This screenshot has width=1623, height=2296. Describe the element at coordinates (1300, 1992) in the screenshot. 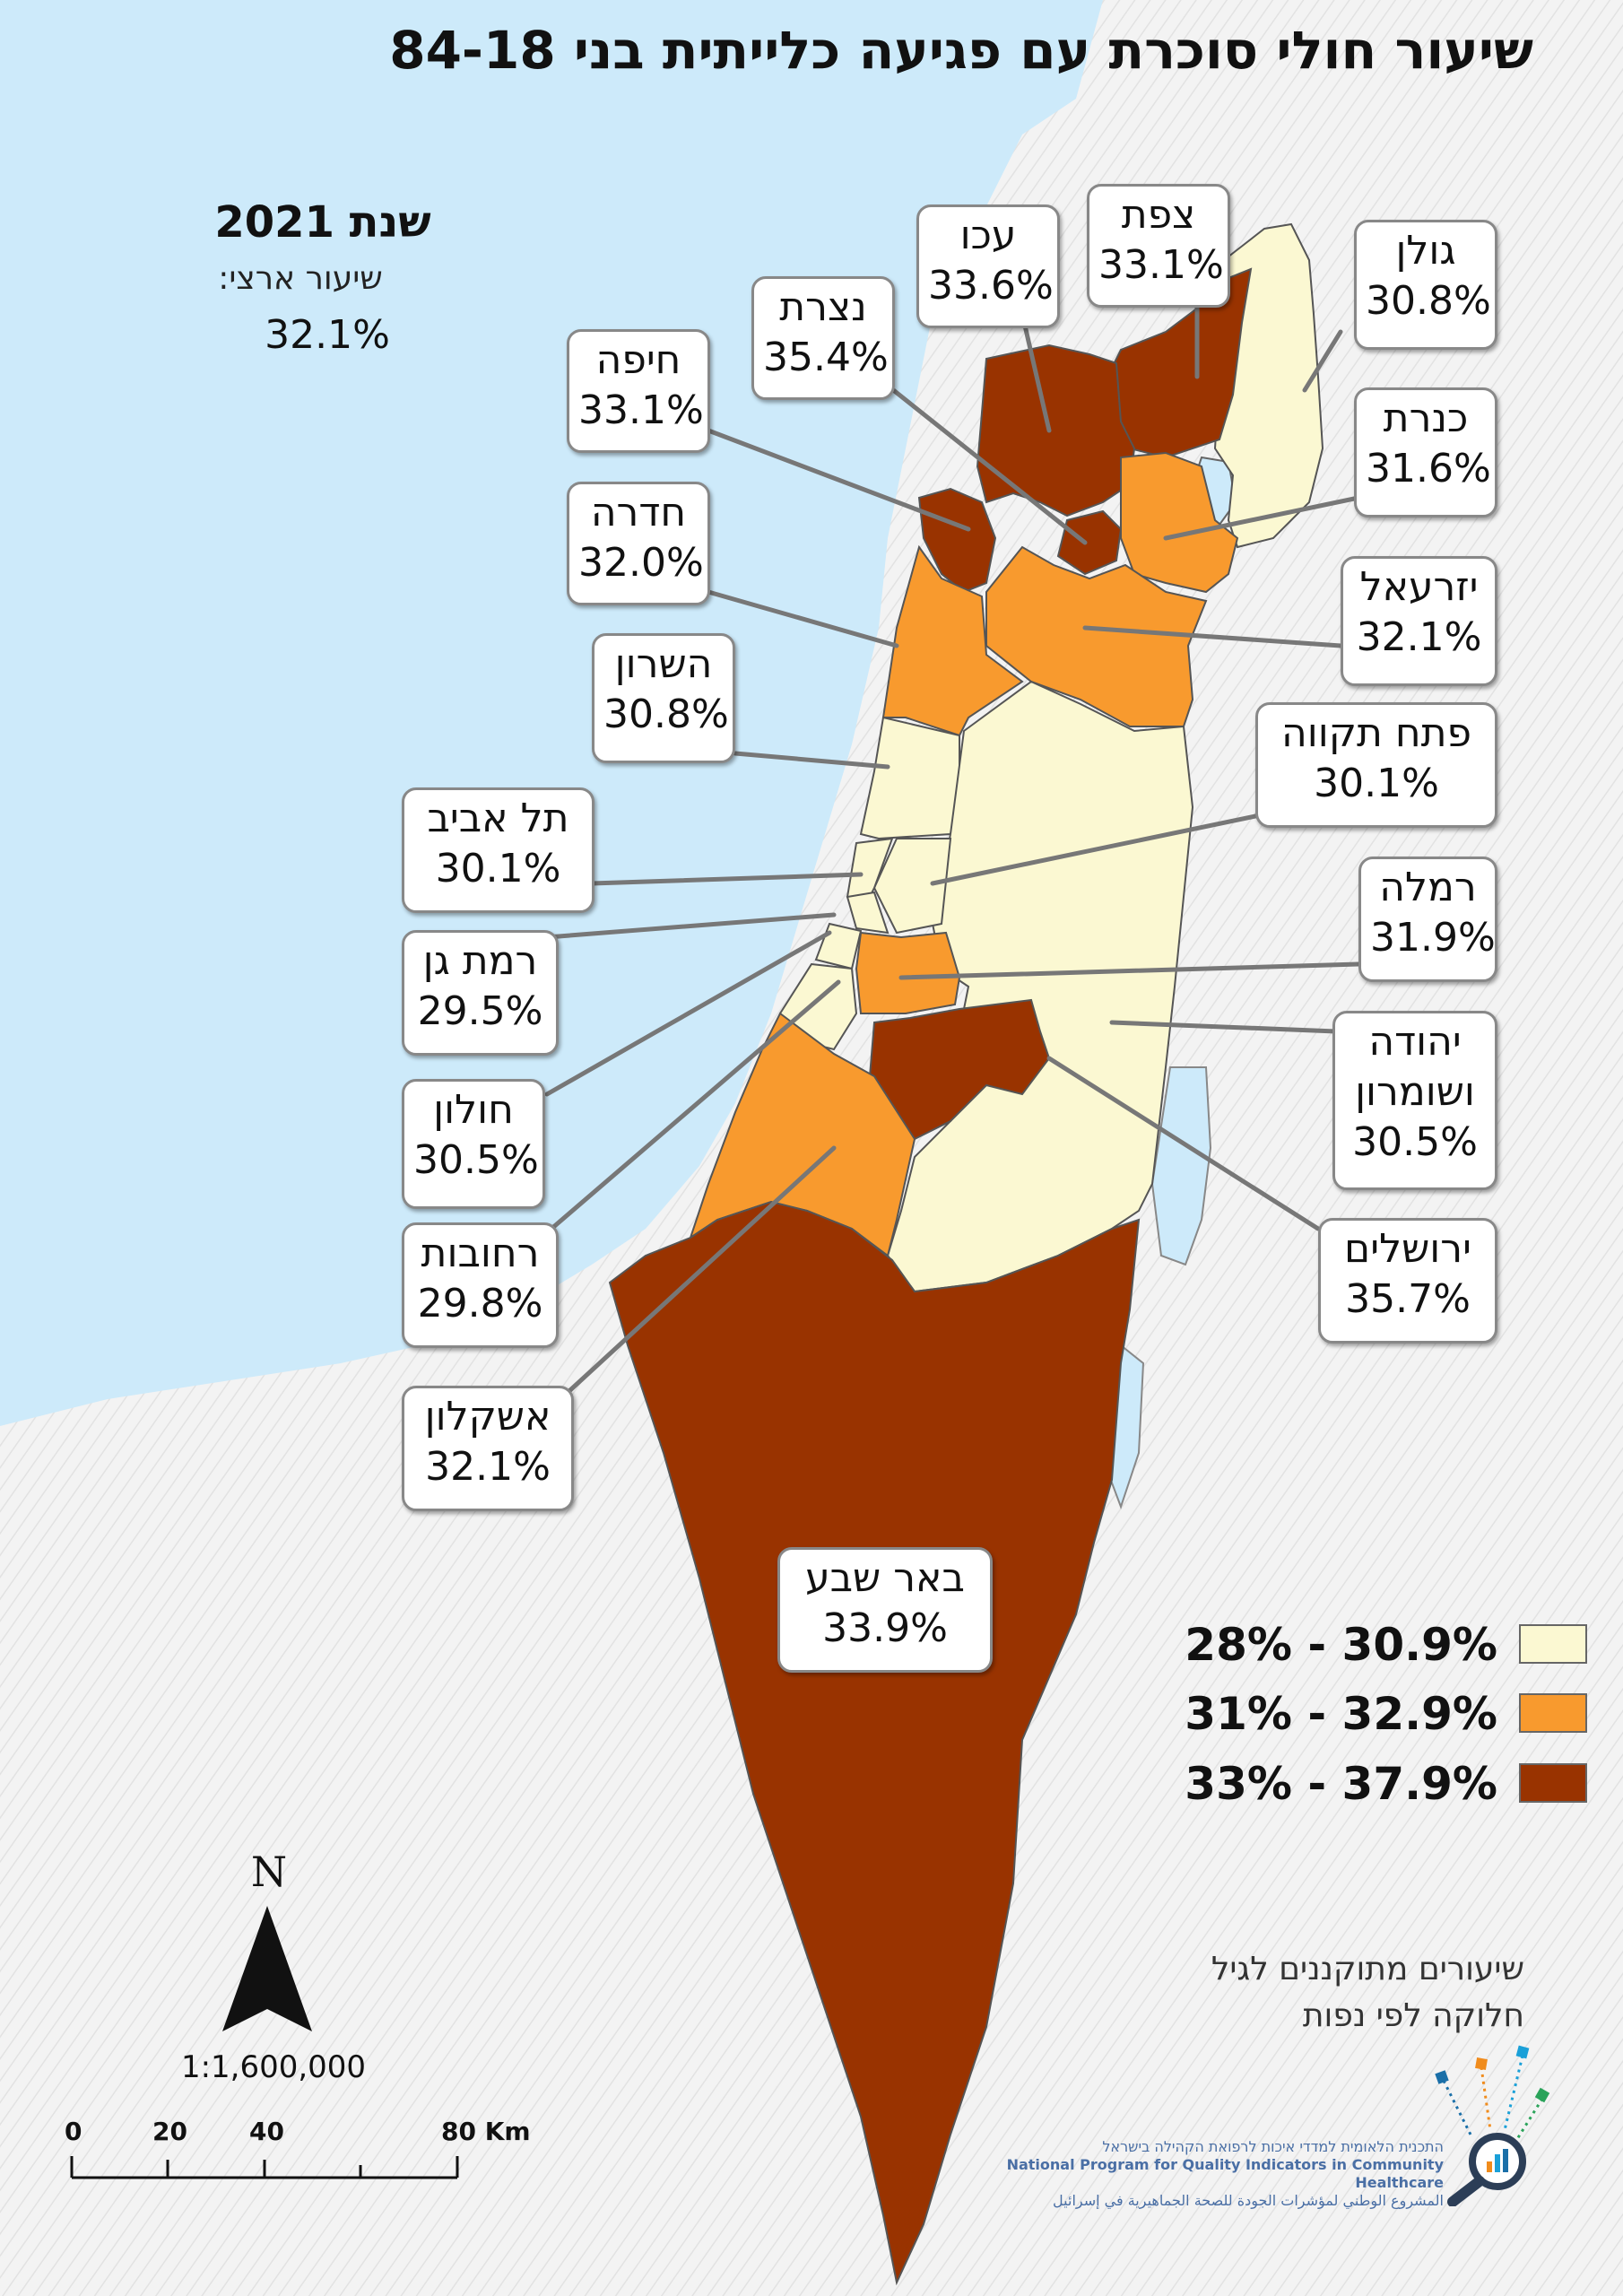

I see `map-note: שיעורים מתוקננים לגיל חלוקה לפי נפות` at that location.